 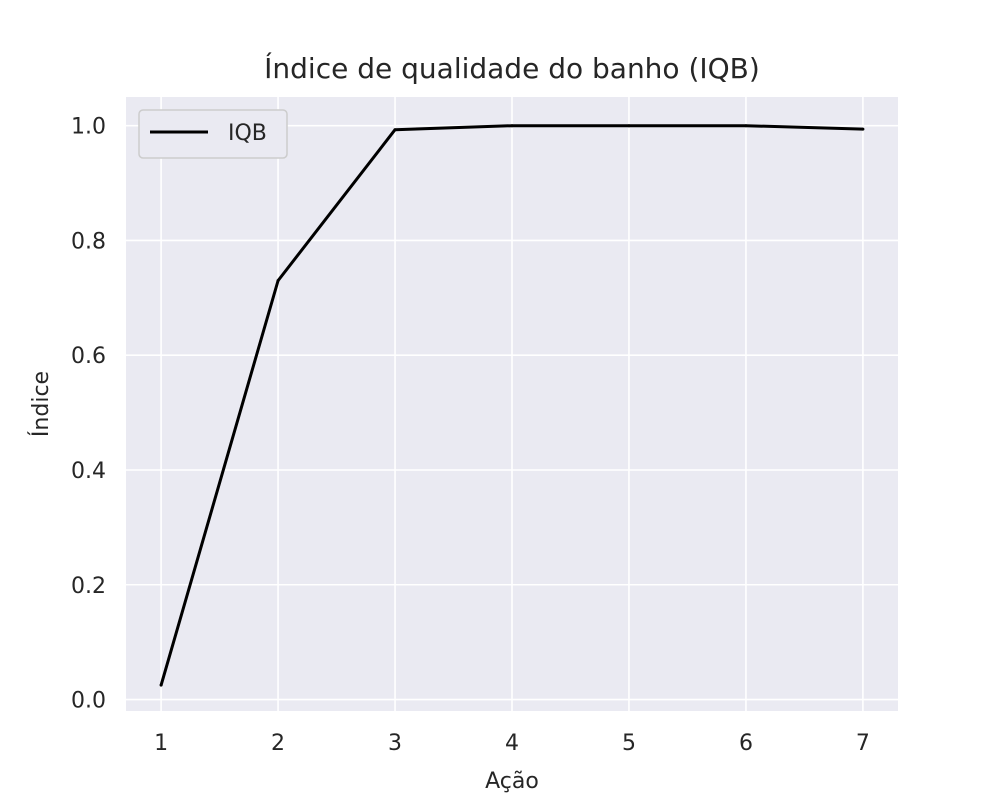 I want to click on x-axis-label: Ação, so click(x=512, y=781).